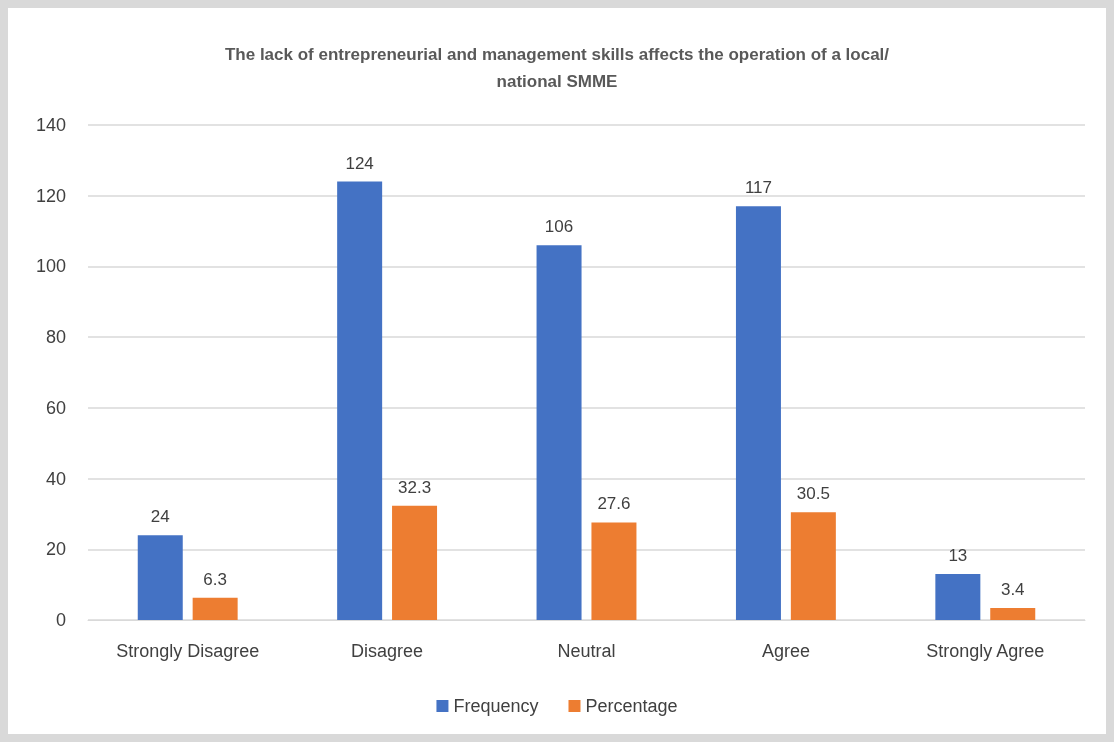  Describe the element at coordinates (55, 337) in the screenshot. I see `y-tick-label: 80` at that location.